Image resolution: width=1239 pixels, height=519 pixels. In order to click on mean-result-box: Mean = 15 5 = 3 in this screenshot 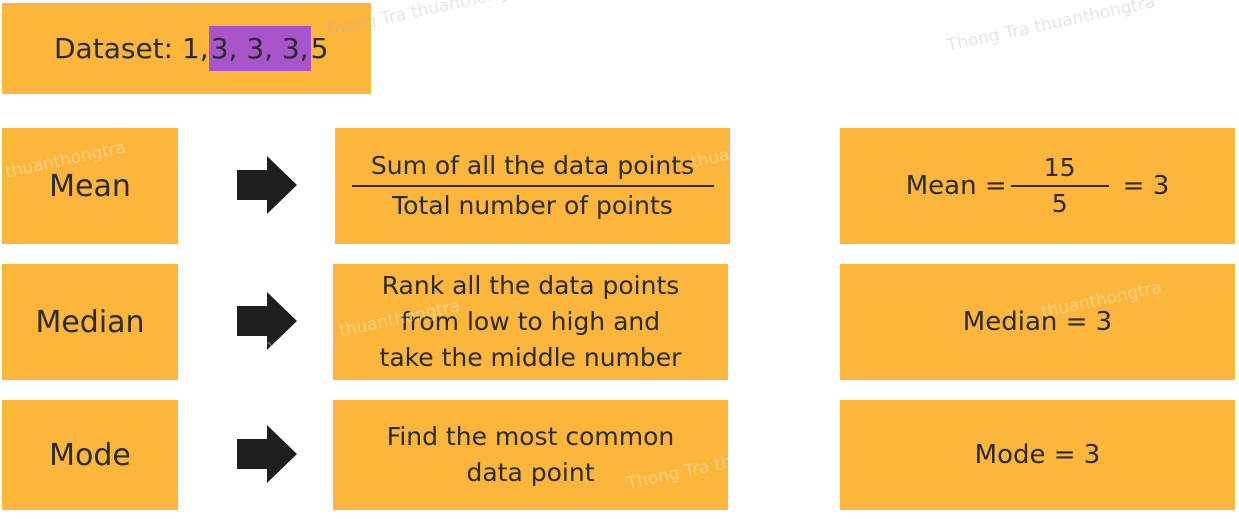, I will do `click(1037, 186)`.